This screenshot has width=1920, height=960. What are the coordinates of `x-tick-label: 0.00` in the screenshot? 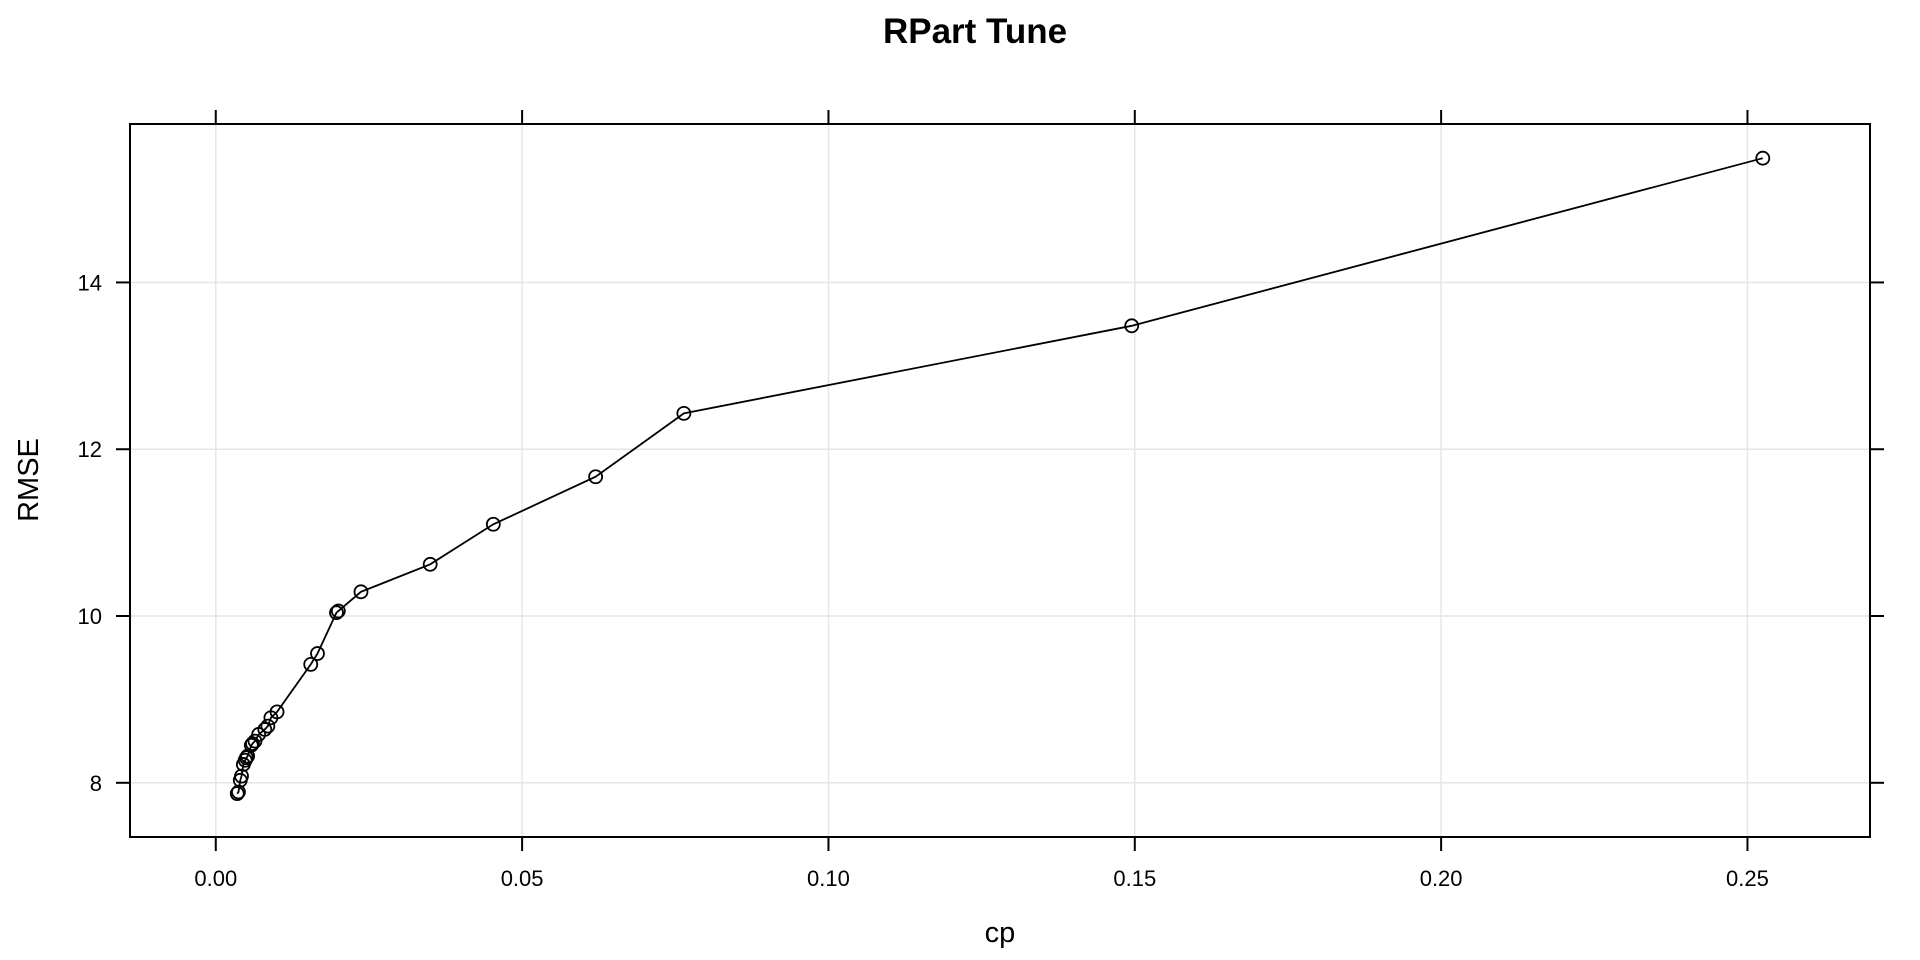 It's located at (215, 878).